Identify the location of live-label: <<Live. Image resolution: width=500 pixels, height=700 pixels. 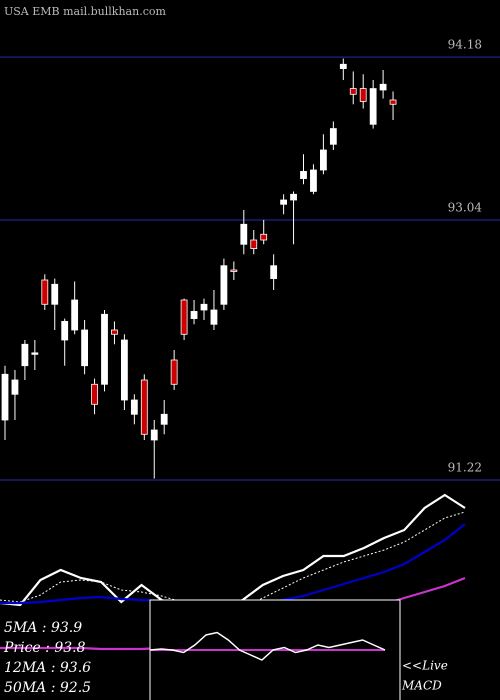
(425, 666).